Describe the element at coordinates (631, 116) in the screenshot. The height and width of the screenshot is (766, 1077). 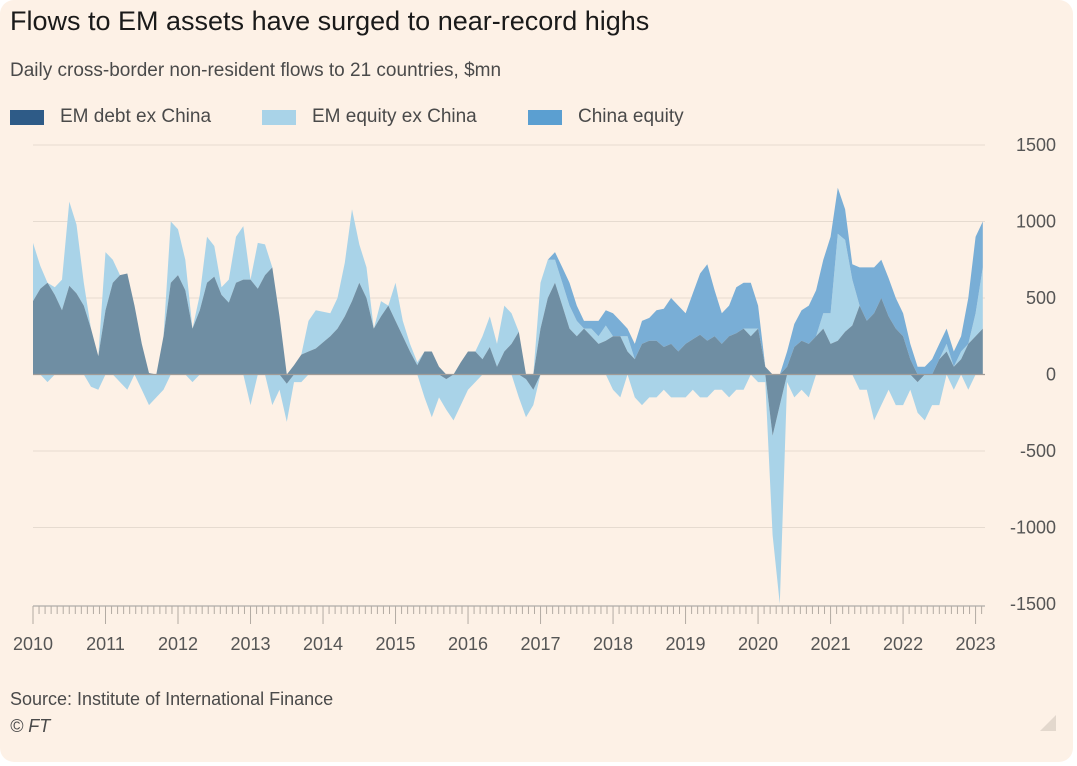
I see `legend-label-china-equity: China equity` at that location.